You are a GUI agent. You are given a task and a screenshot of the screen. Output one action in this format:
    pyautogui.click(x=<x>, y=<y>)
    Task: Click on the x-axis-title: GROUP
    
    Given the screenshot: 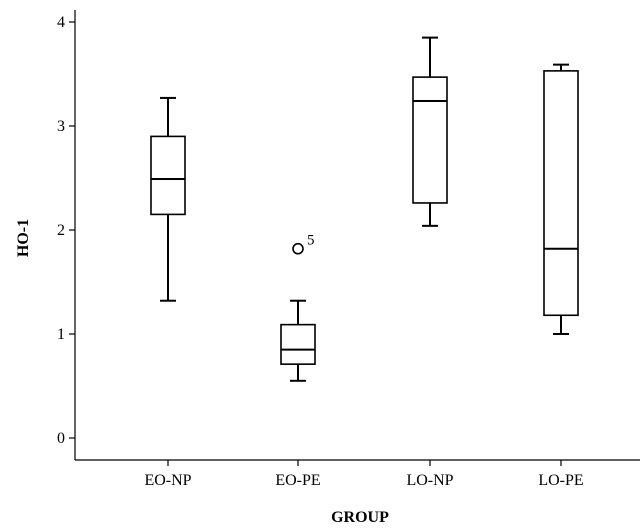 What is the action you would take?
    pyautogui.click(x=360, y=517)
    